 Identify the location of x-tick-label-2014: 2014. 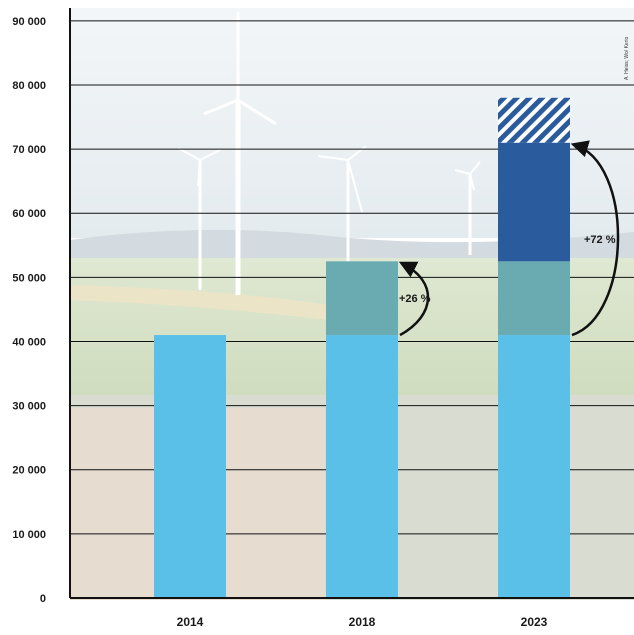
(190, 622).